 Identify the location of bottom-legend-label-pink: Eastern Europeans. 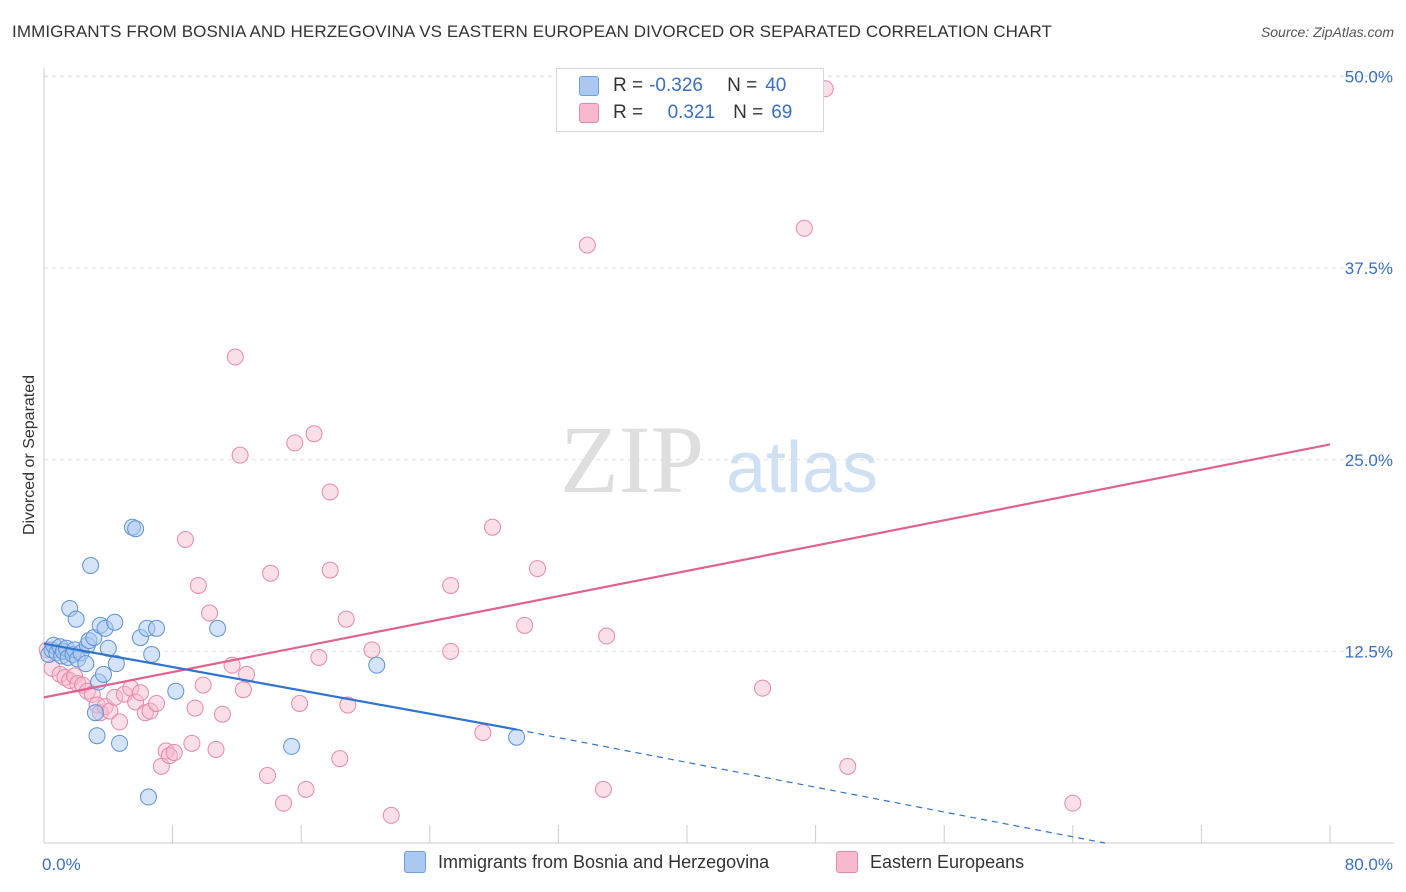
(947, 861).